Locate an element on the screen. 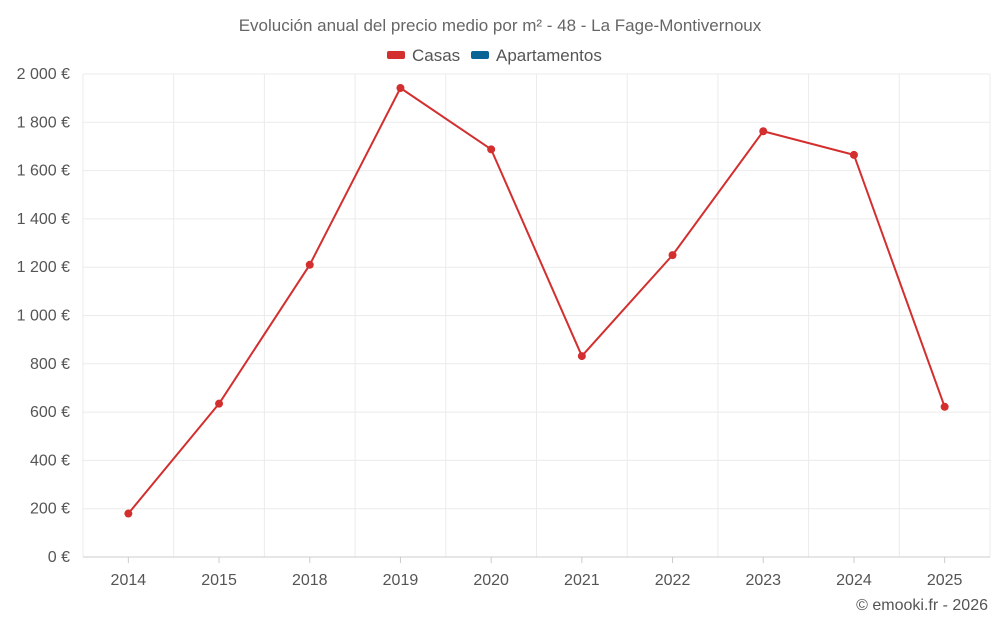  legend-item-casas: Casas is located at coordinates (423, 55).